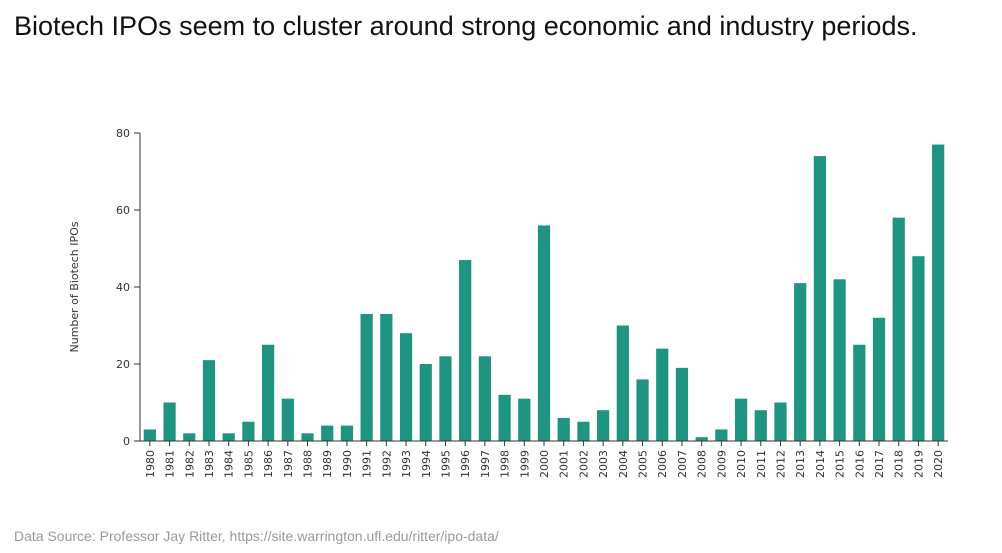 The width and height of the screenshot is (1002, 553). What do you see at coordinates (820, 464) in the screenshot?
I see `x-tick-label-2014: 2014` at bounding box center [820, 464].